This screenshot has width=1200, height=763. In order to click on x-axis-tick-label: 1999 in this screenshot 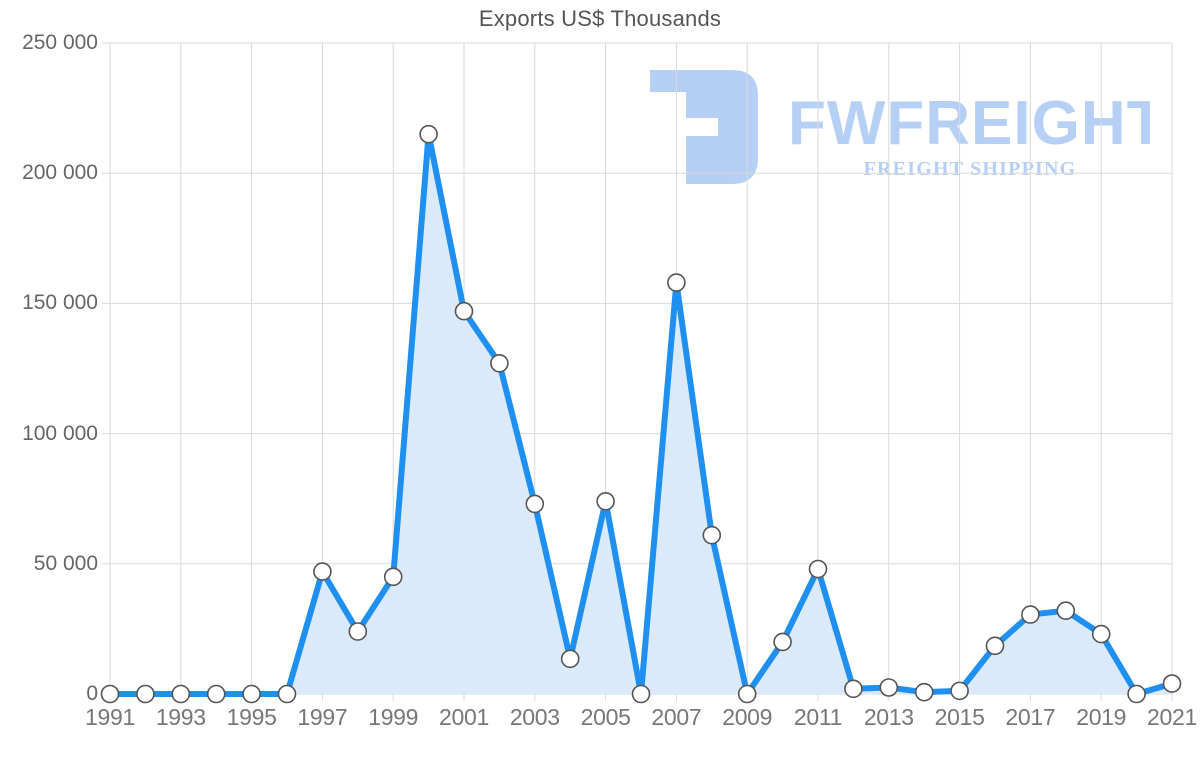, I will do `click(393, 717)`.